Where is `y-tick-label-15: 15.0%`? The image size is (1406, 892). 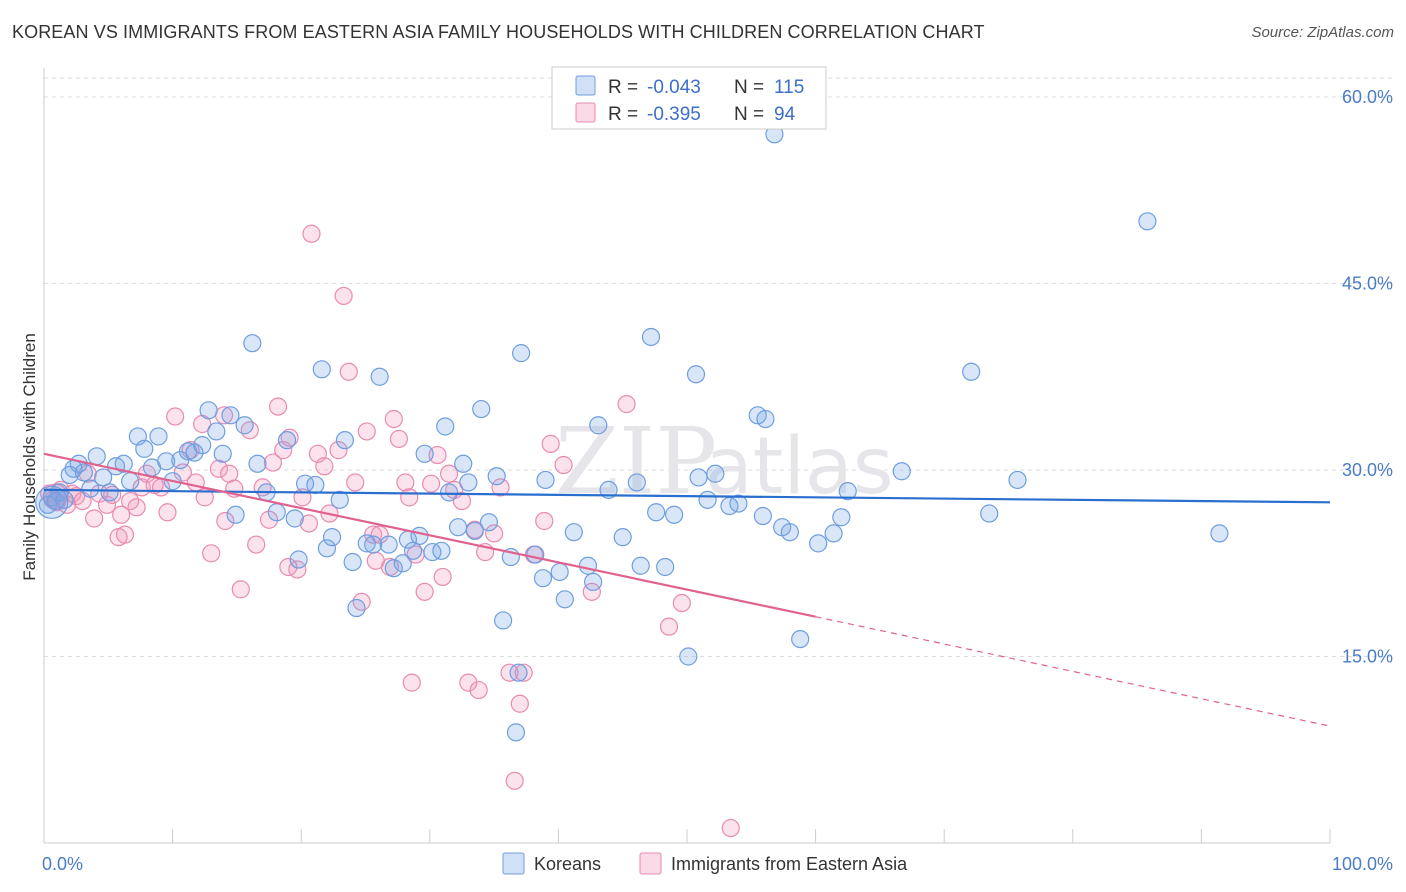
y-tick-label-15: 15.0% is located at coordinates (1367, 657).